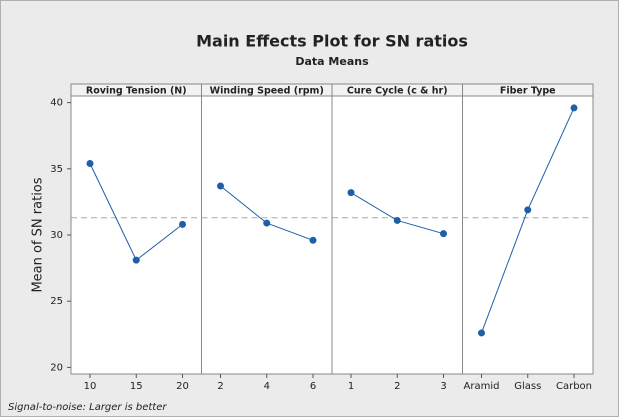 The height and width of the screenshot is (417, 619). What do you see at coordinates (56, 301) in the screenshot?
I see `y-tick-label: 25` at bounding box center [56, 301].